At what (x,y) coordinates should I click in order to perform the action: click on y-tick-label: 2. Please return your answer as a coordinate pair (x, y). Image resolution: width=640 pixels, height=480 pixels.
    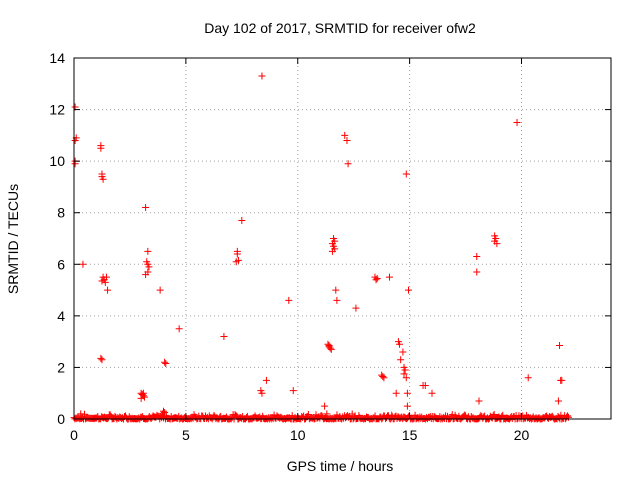
    Looking at the image, I should click on (61, 367).